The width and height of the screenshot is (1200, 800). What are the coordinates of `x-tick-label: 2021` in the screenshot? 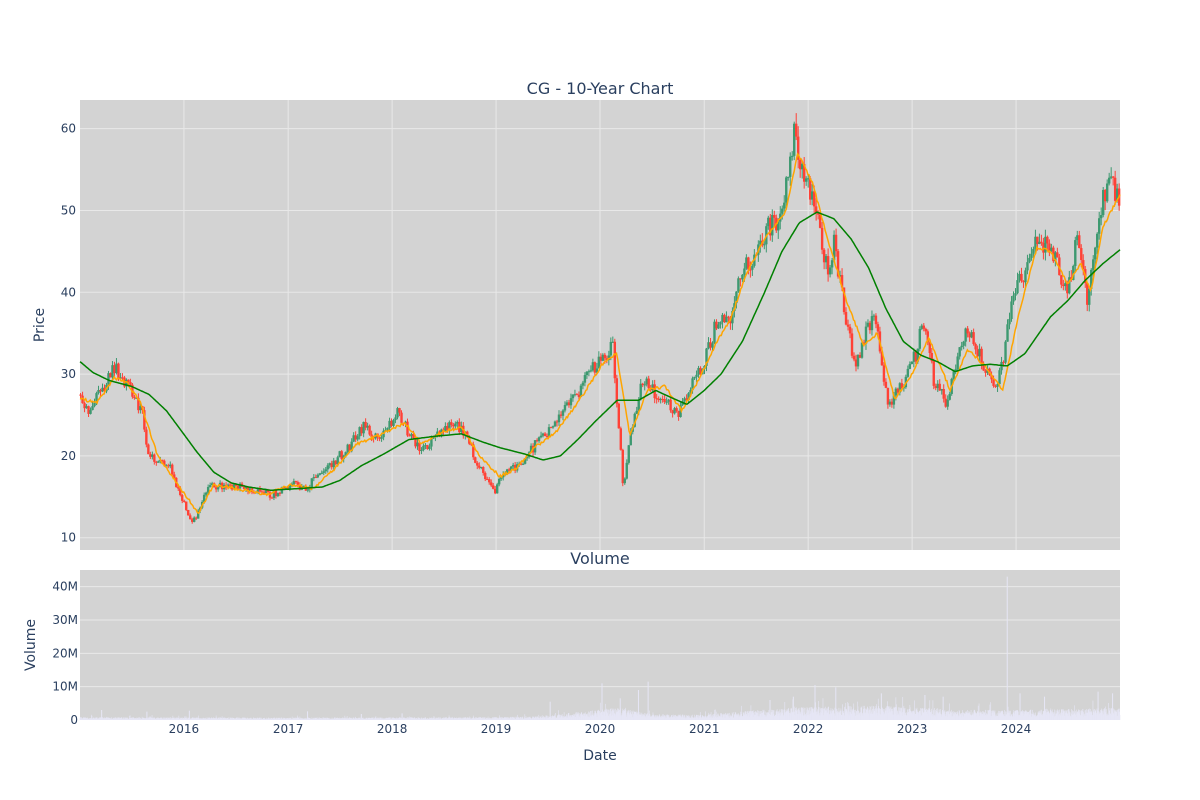 It's located at (704, 729).